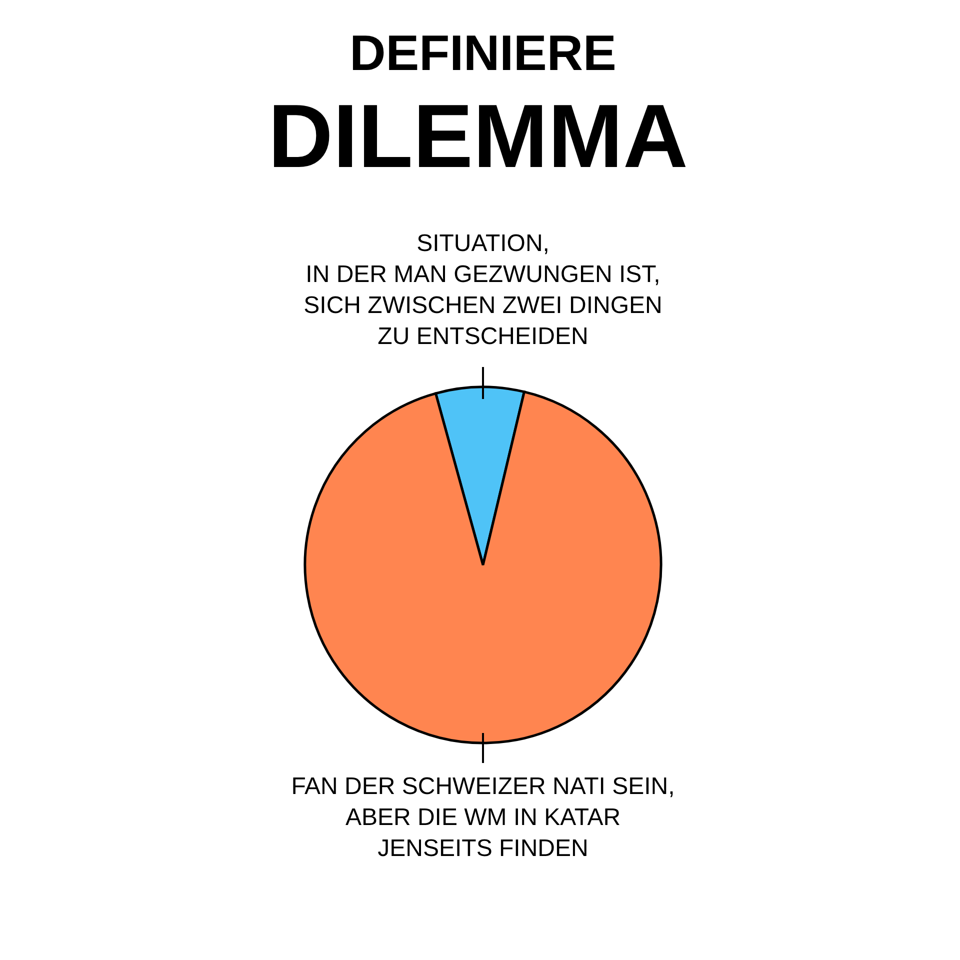  I want to click on slice-label: SITUATION, IN DER MAN GEZWUNGEN IST, SICH ZWISCHEN ZWEI DINGEN ZU ENTSCHEIDEN, so click(483, 290).